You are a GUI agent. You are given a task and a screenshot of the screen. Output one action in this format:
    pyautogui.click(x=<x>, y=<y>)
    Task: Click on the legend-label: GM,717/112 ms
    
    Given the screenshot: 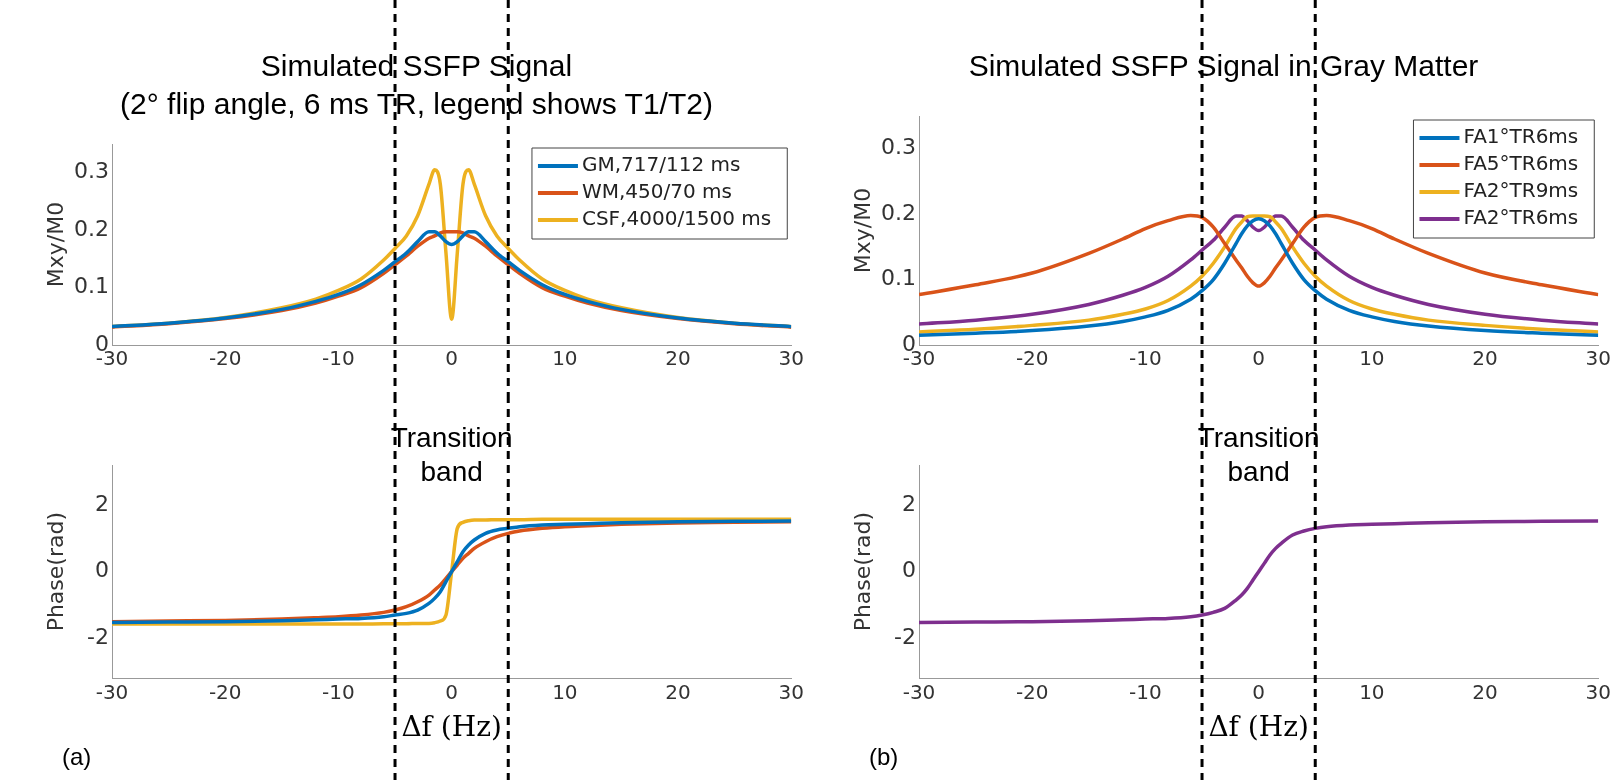 What is the action you would take?
    pyautogui.click(x=661, y=164)
    